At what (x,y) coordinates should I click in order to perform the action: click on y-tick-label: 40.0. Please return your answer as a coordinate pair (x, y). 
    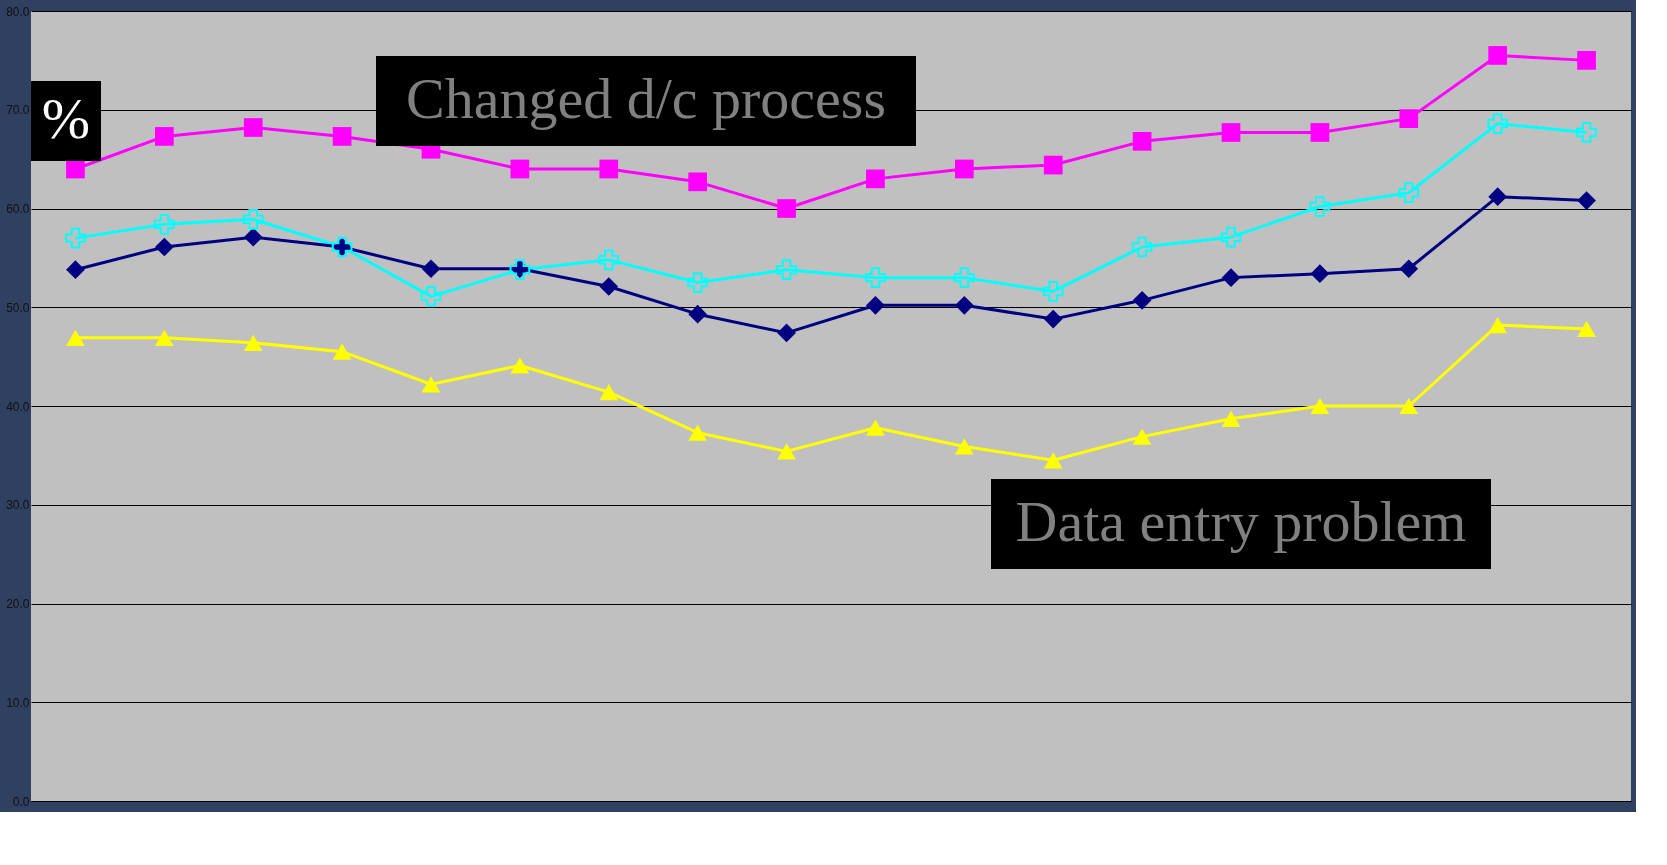
    Looking at the image, I should click on (18, 406).